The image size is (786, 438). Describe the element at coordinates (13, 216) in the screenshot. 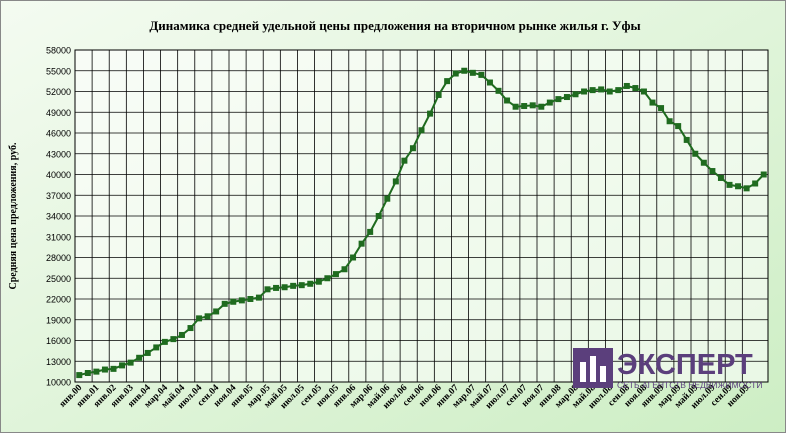

I see `y-axis-label: Средняя цена предложения, руб.` at that location.